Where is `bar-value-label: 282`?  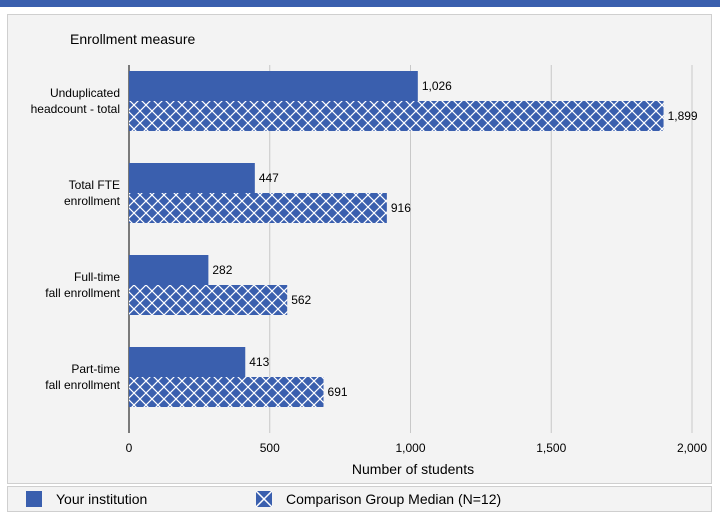
bar-value-label: 282 is located at coordinates (222, 270).